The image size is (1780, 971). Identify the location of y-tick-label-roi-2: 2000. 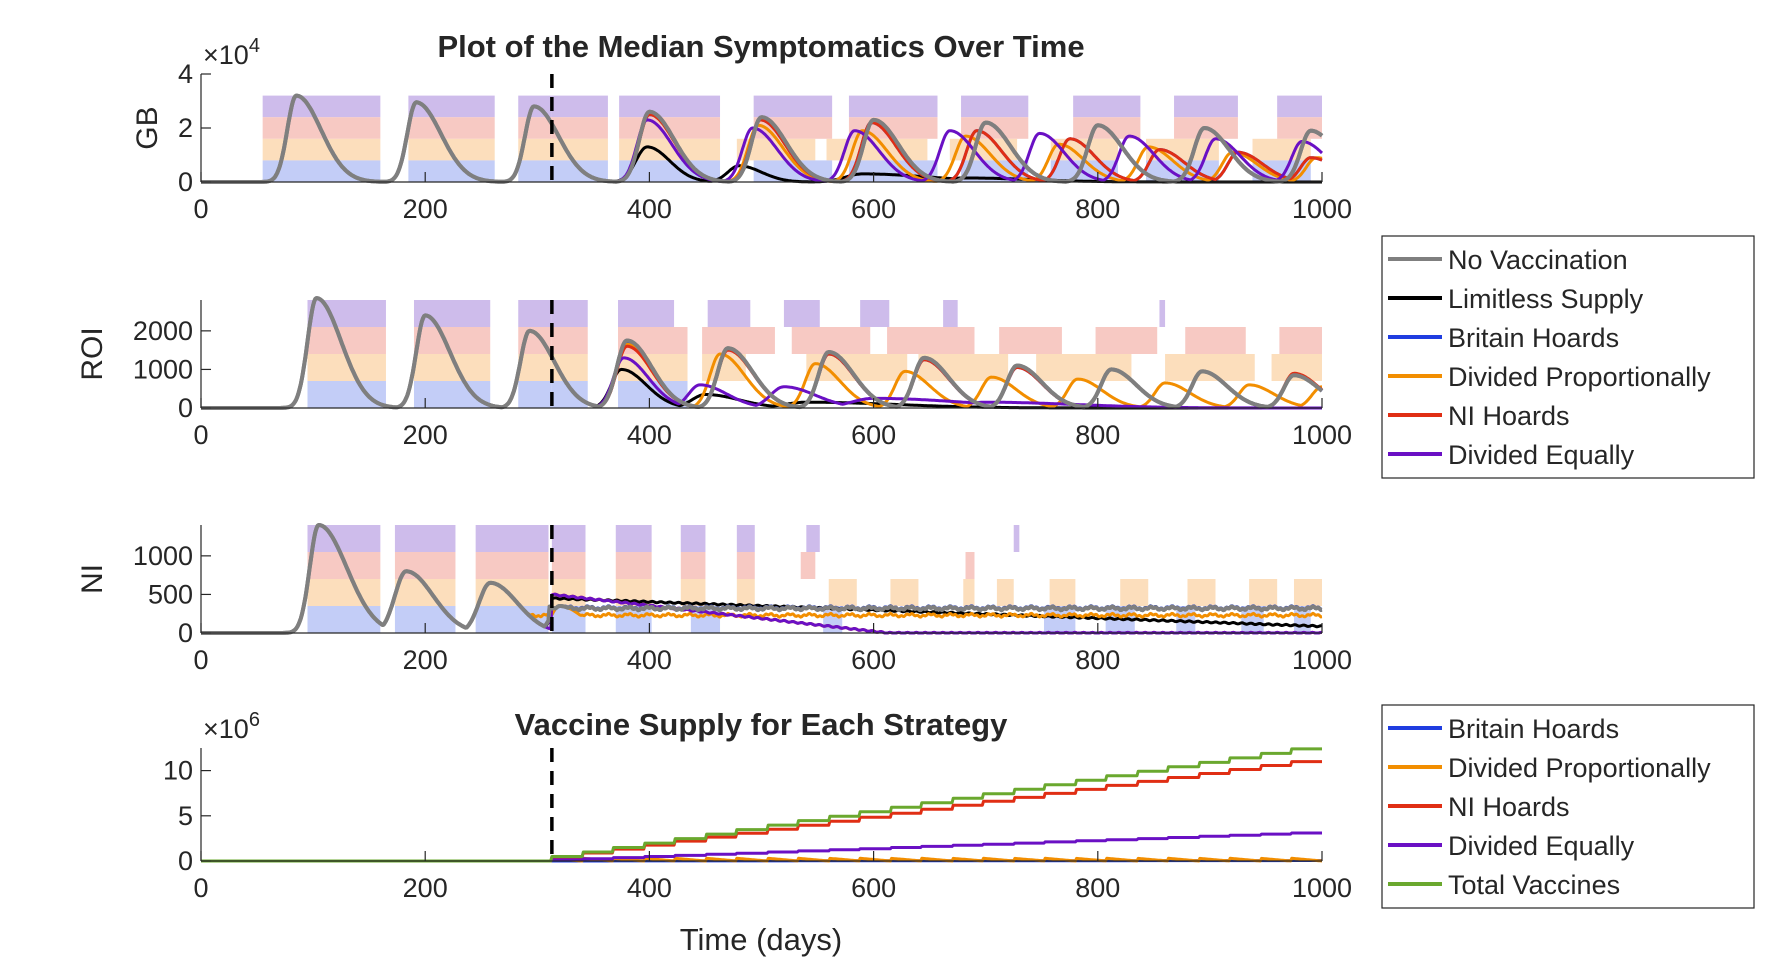
(163, 331).